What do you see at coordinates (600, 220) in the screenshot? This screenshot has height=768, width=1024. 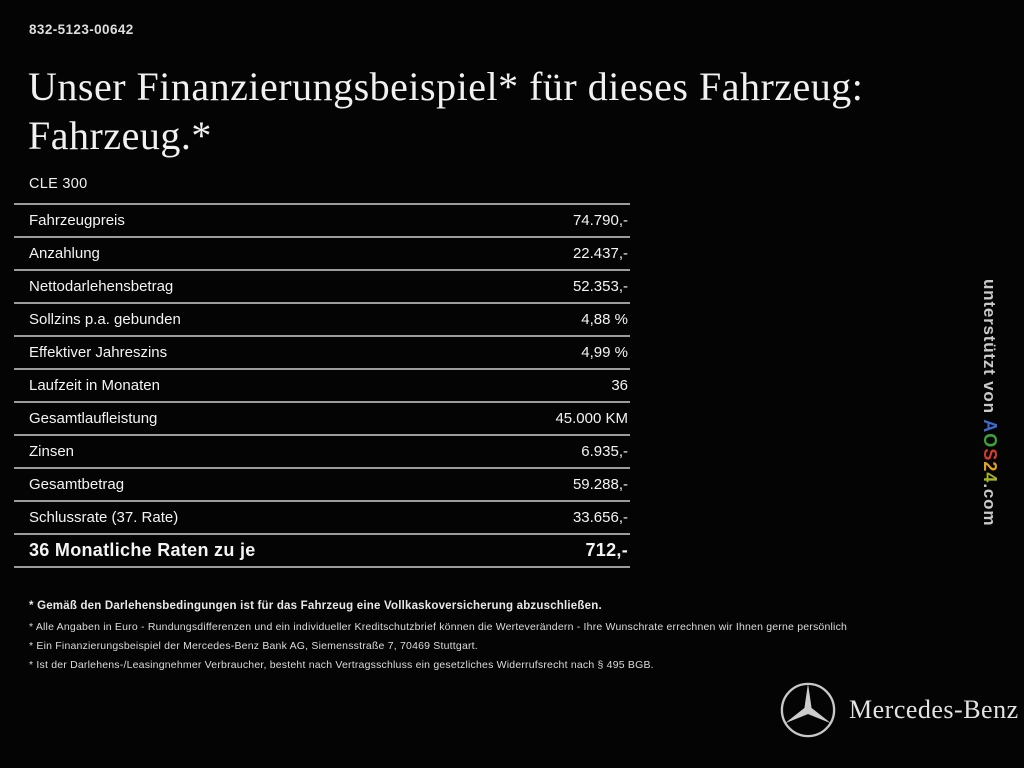 I see `row-value: 74.790,-` at bounding box center [600, 220].